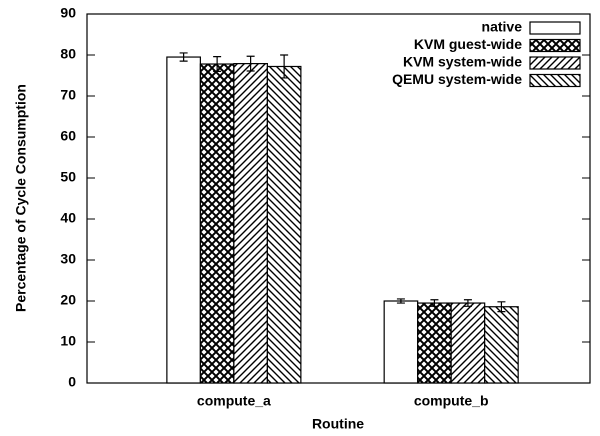  What do you see at coordinates (502, 27) in the screenshot?
I see `legend-label: native` at bounding box center [502, 27].